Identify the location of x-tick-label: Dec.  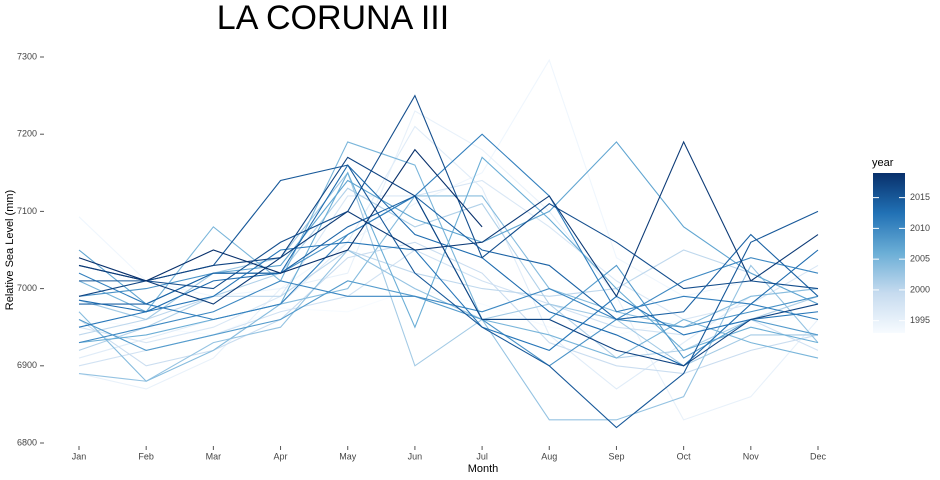
(818, 456).